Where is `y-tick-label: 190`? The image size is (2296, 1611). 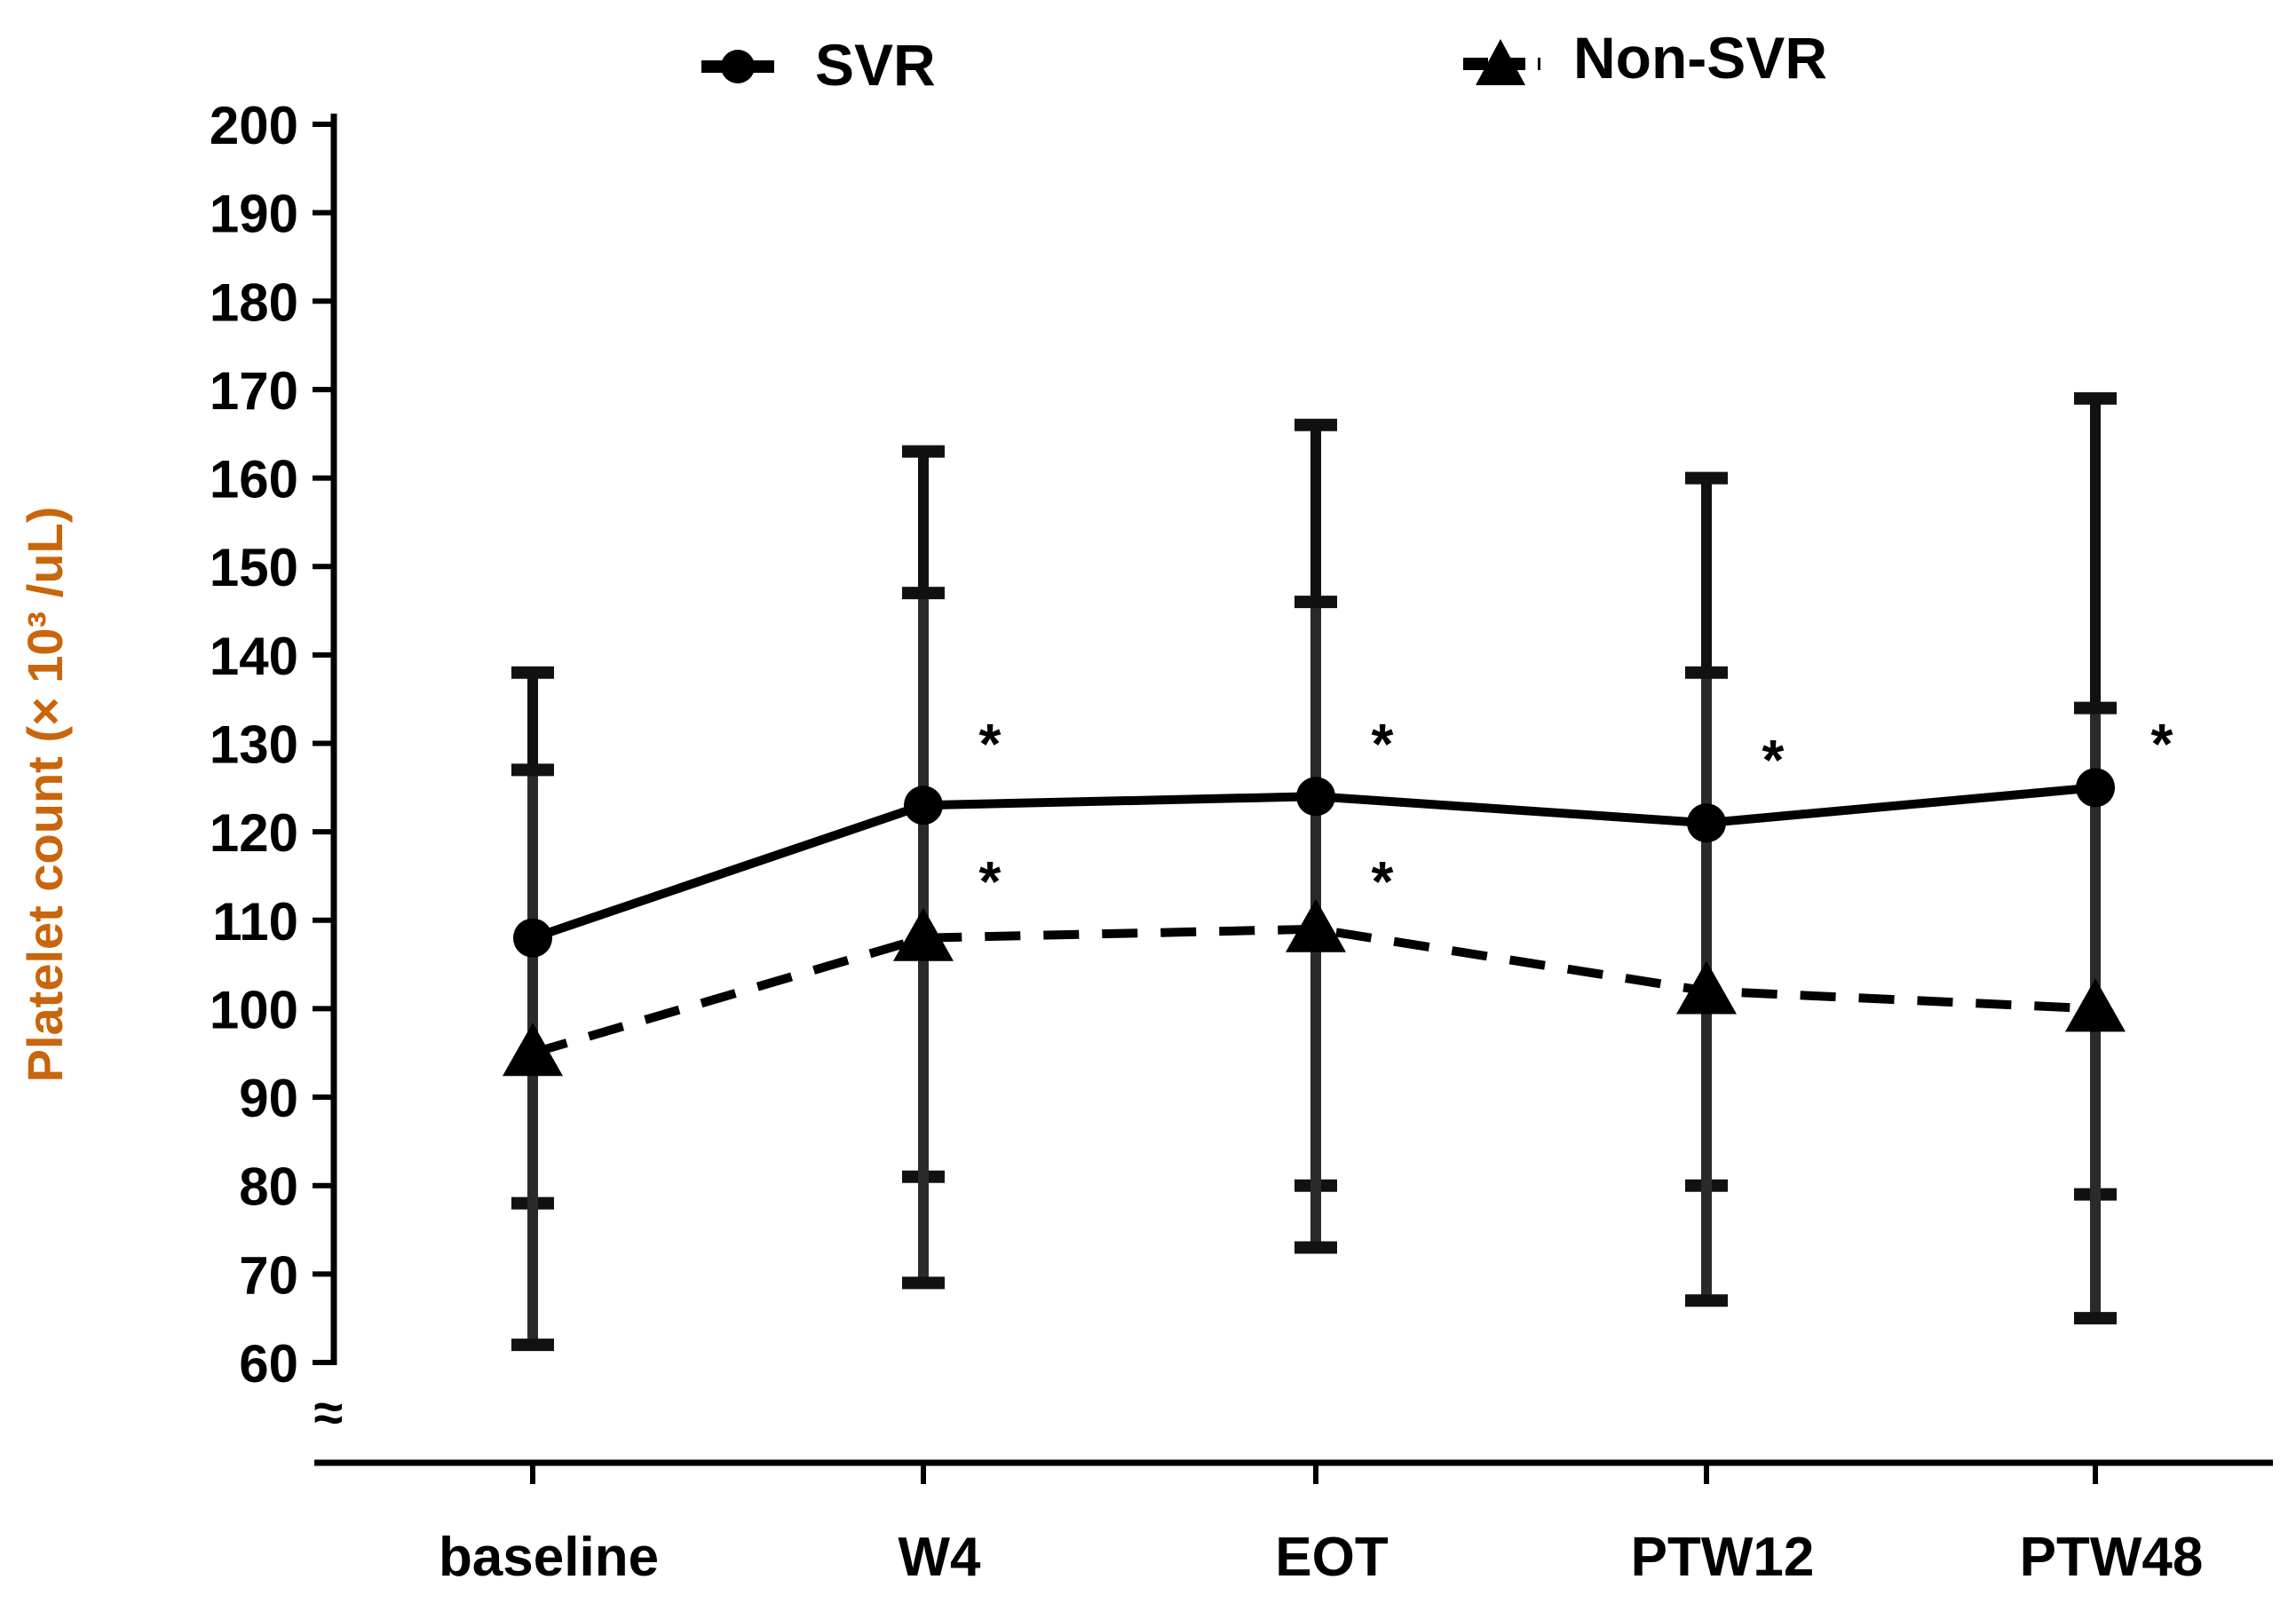 y-tick-label: 190 is located at coordinates (254, 214).